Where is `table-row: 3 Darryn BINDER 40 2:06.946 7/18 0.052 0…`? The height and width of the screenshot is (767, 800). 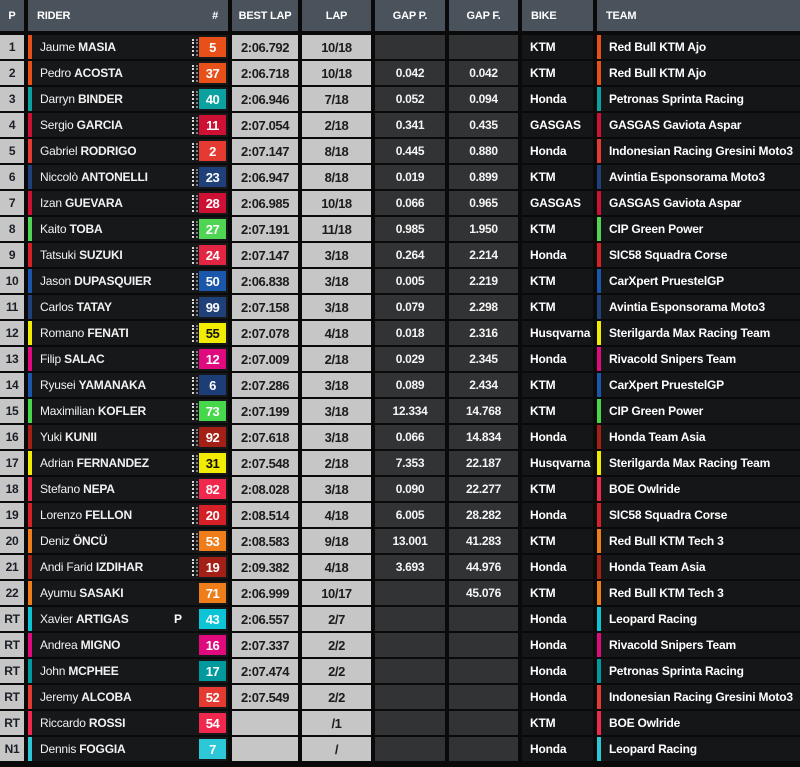
table-row: 3 Darryn BINDER 40 2:06.946 7/18 0.052 0… is located at coordinates (400, 99).